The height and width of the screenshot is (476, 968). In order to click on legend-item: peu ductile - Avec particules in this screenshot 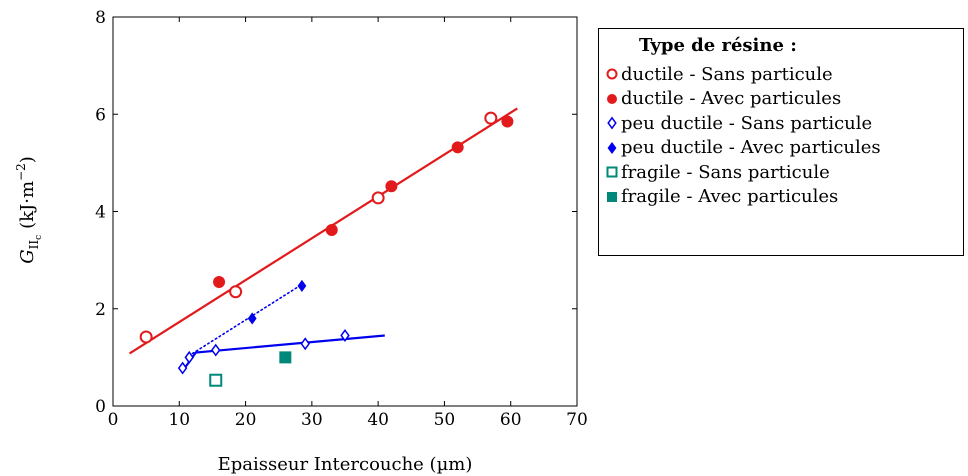, I will do `click(743, 148)`.